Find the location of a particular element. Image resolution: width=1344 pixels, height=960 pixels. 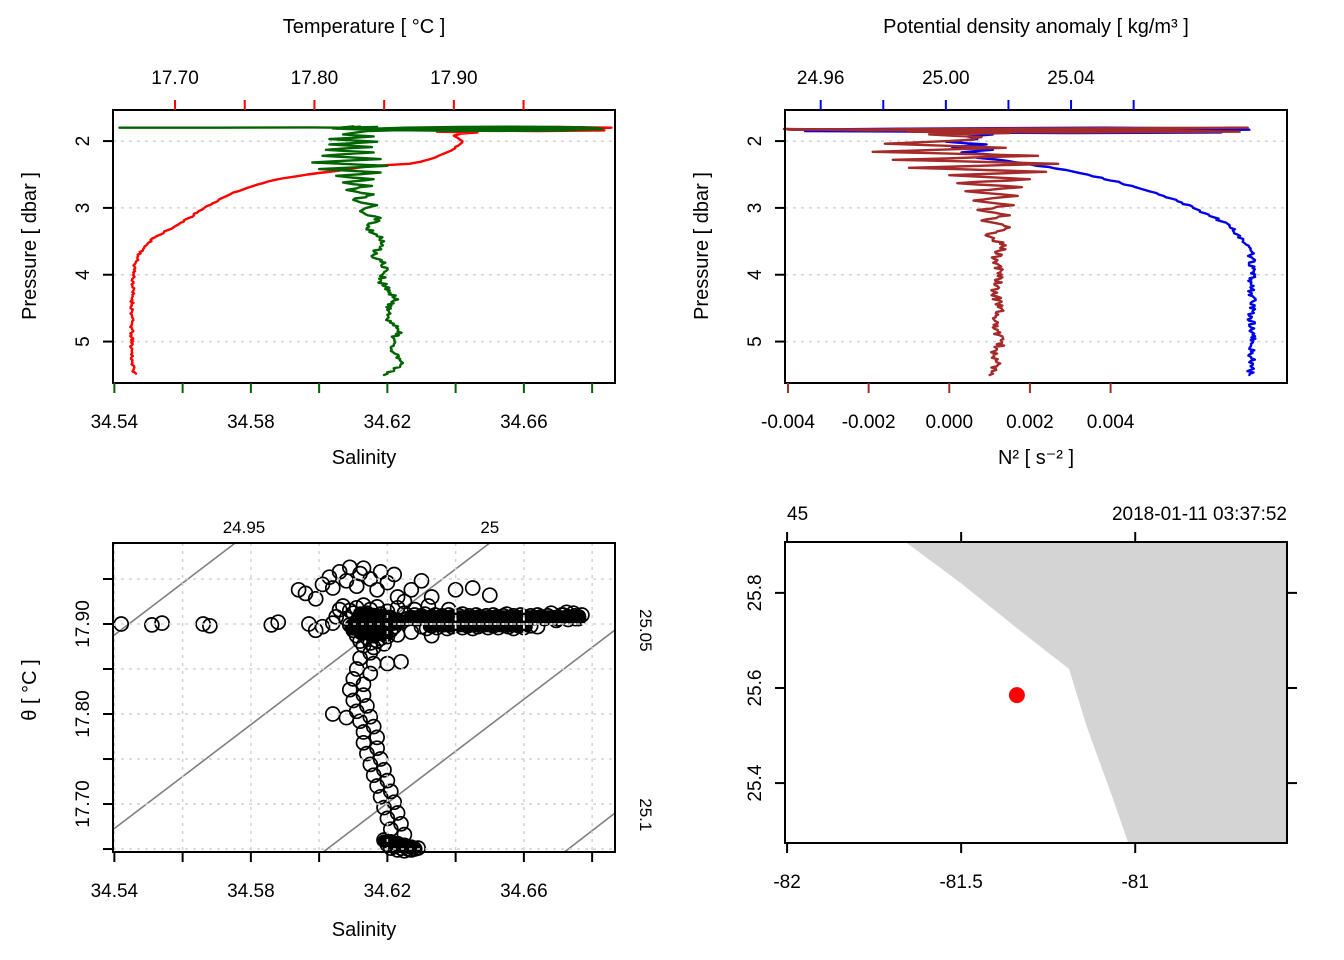

isopycnal-label: 24.95 is located at coordinates (244, 527).